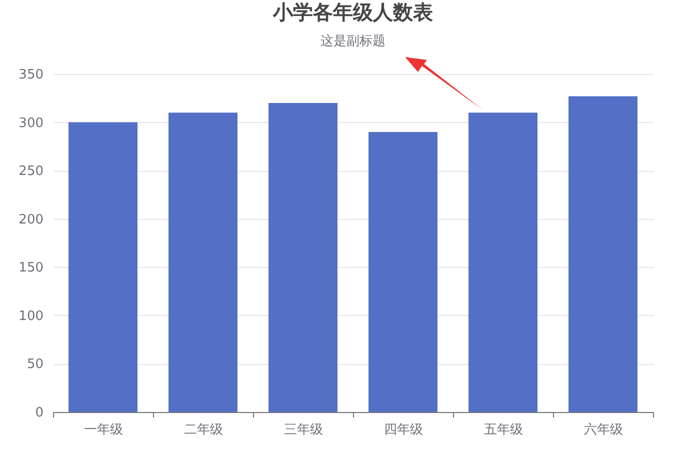  I want to click on y-tick-label: 0, so click(39, 413).